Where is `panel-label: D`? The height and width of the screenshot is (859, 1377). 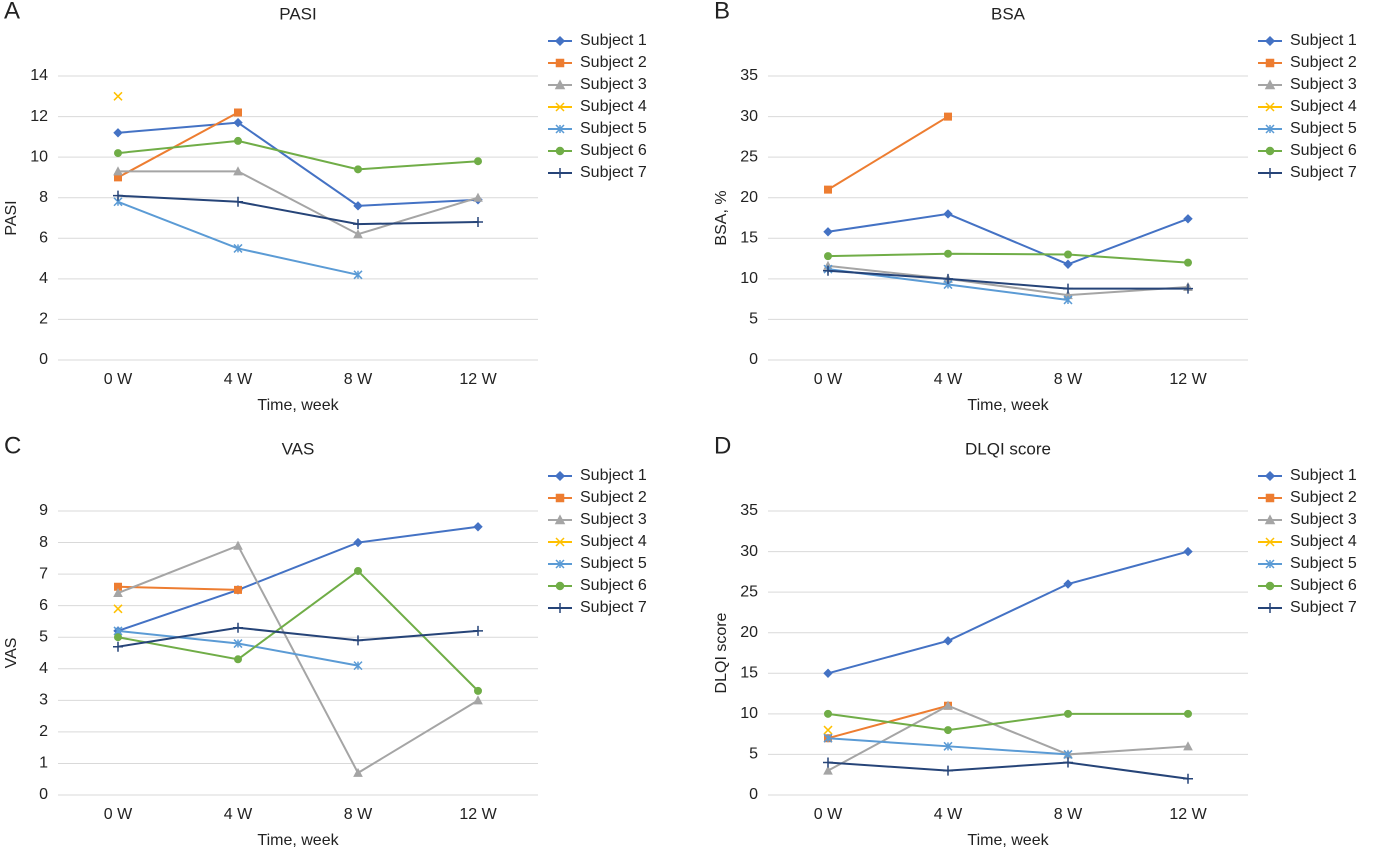
panel-label: D is located at coordinates (722, 445).